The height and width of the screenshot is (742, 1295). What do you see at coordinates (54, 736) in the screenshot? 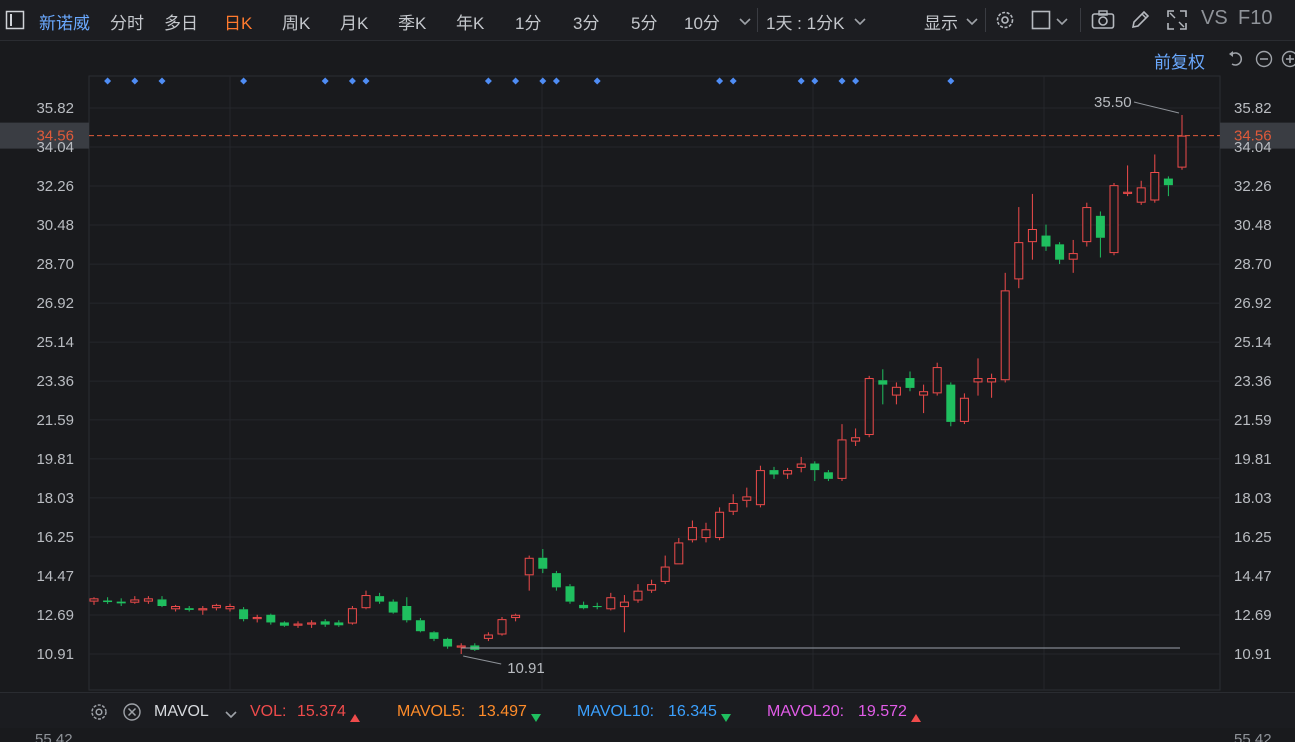
I see `volume-axis-left-label: 55.42` at bounding box center [54, 736].